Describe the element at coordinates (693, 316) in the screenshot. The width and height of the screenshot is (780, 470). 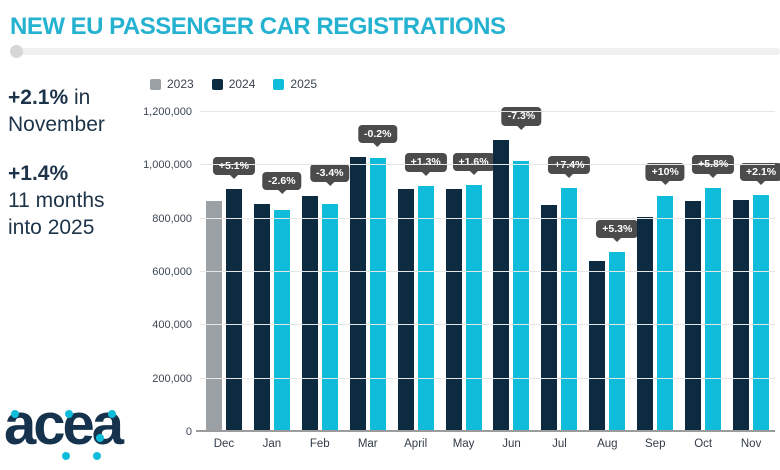
I see `bar-2024-Oct` at that location.